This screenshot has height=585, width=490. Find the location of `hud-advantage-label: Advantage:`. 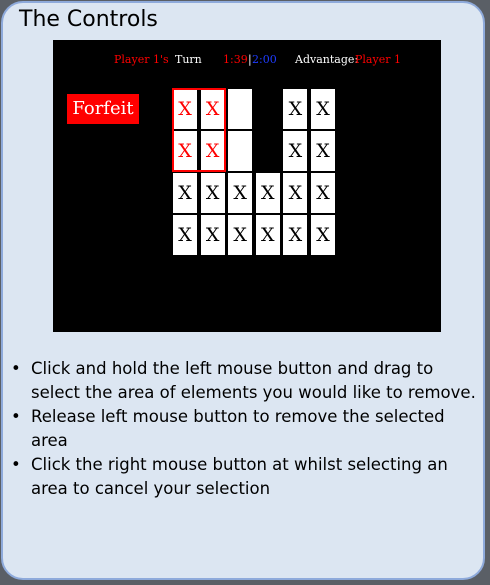

hud-advantage-label: Advantage: is located at coordinates (327, 59).